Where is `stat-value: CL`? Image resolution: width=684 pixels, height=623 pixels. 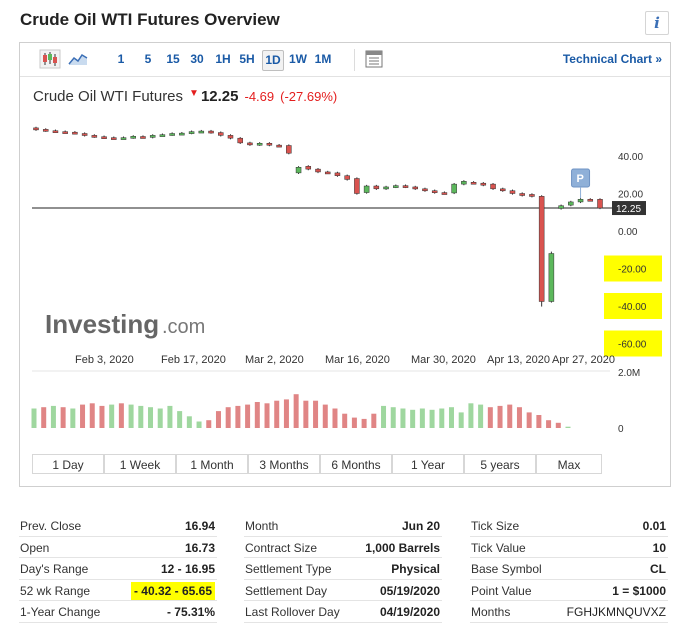 stat-value: CL is located at coordinates (658, 569).